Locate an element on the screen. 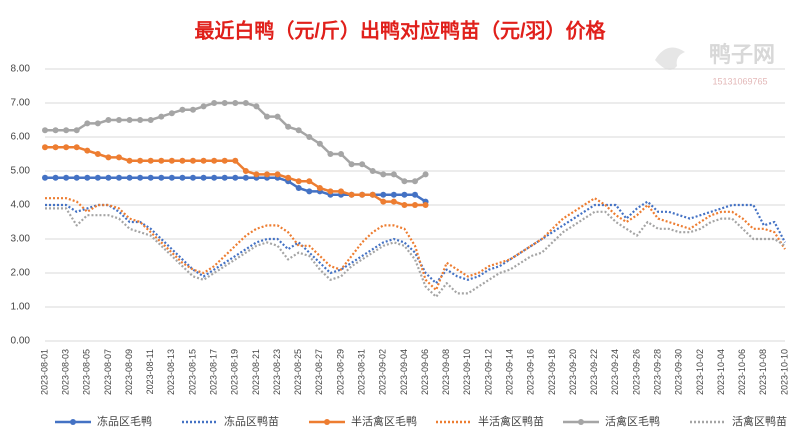  x-tick-label: 2023-08-29 is located at coordinates (340, 372).